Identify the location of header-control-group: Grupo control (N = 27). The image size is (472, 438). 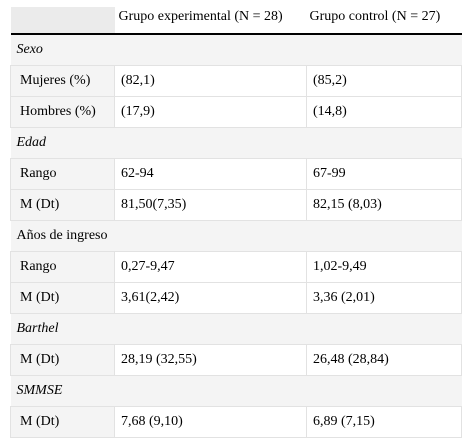
(384, 21).